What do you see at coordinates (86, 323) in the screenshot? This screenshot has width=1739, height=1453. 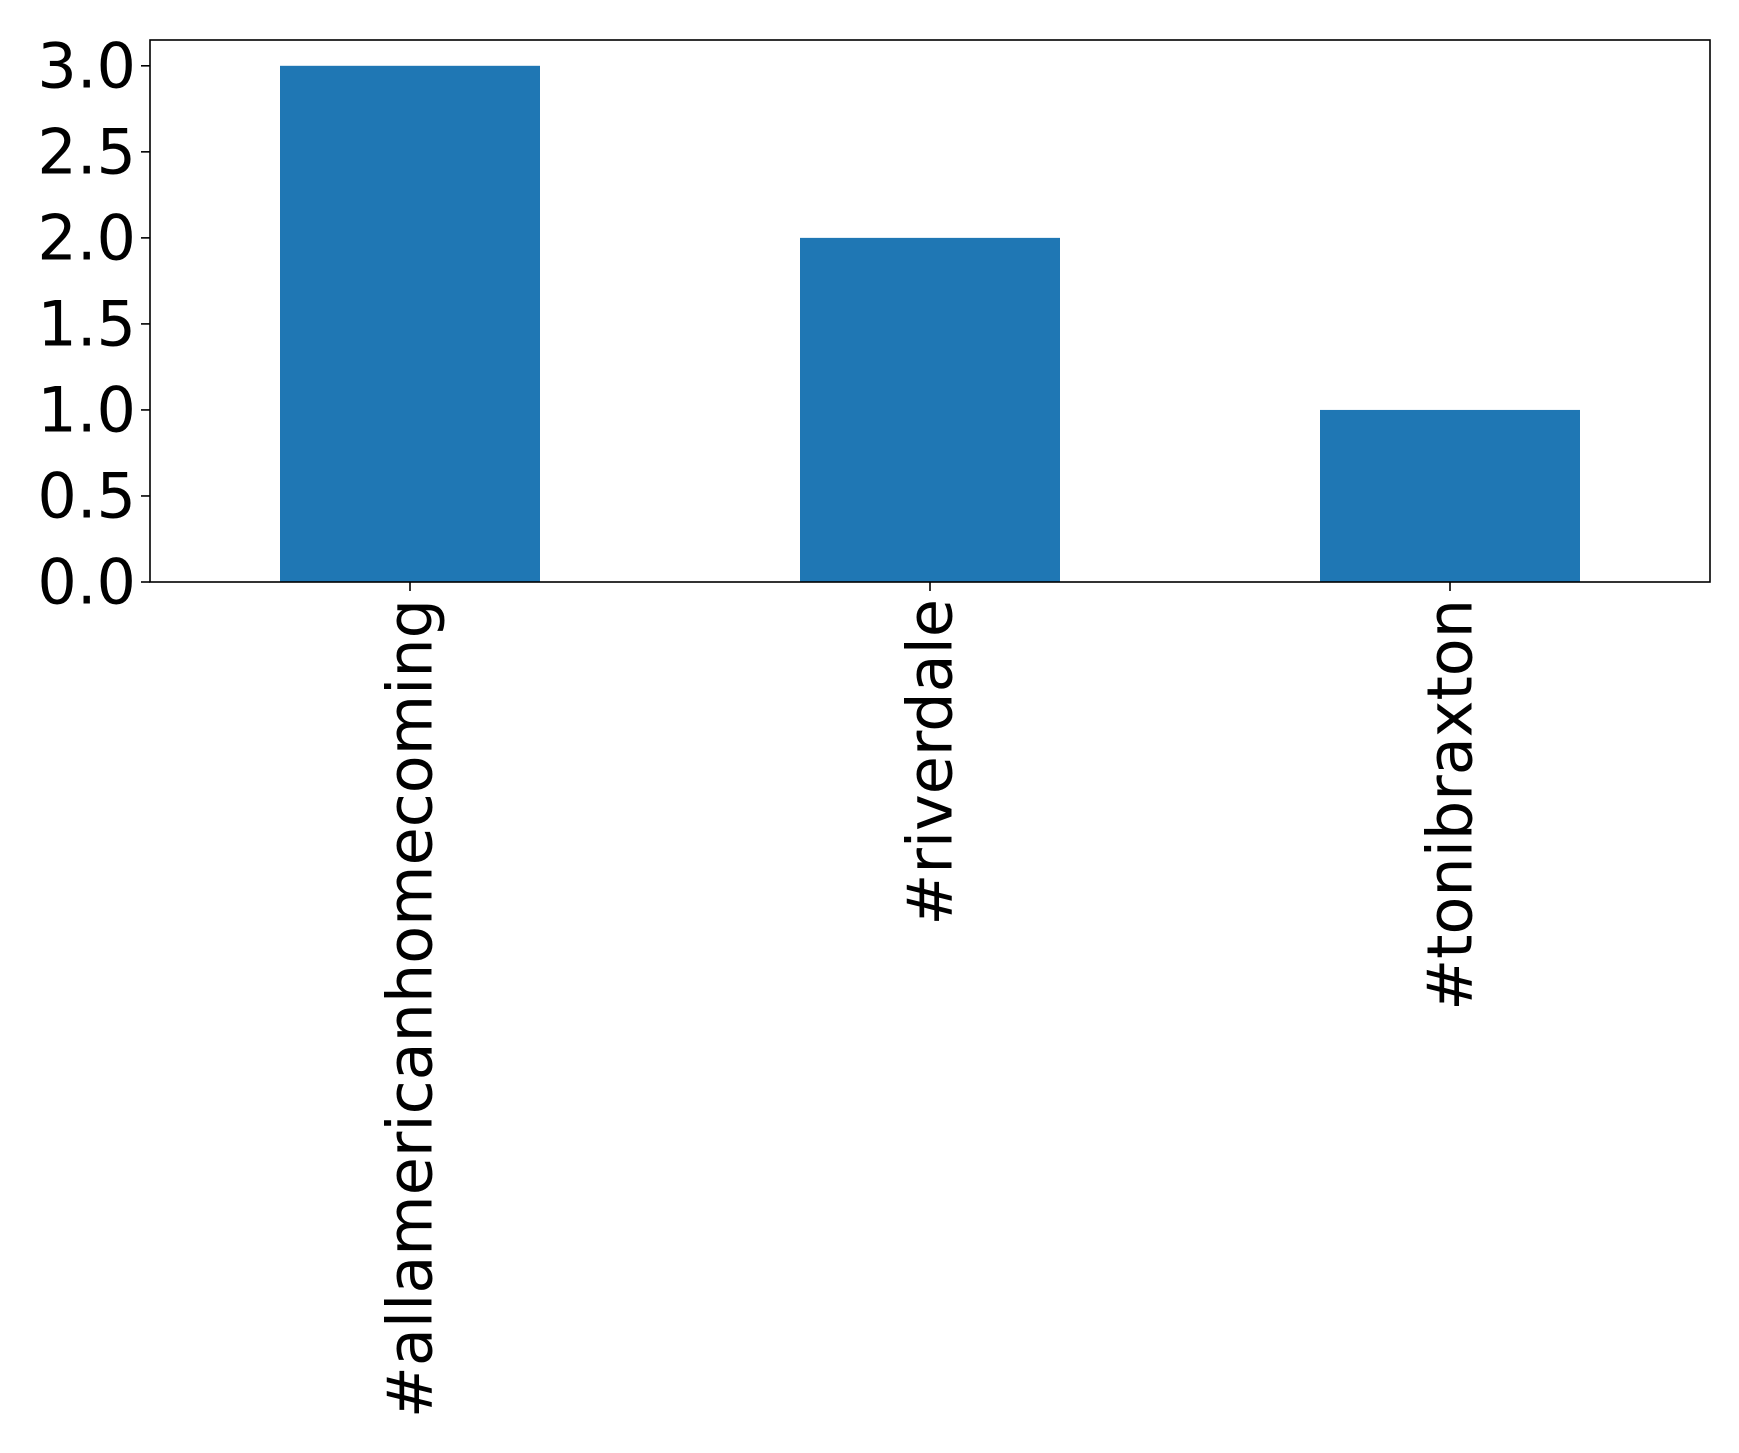 I see `y-tick-label-3: 1.5` at bounding box center [86, 323].